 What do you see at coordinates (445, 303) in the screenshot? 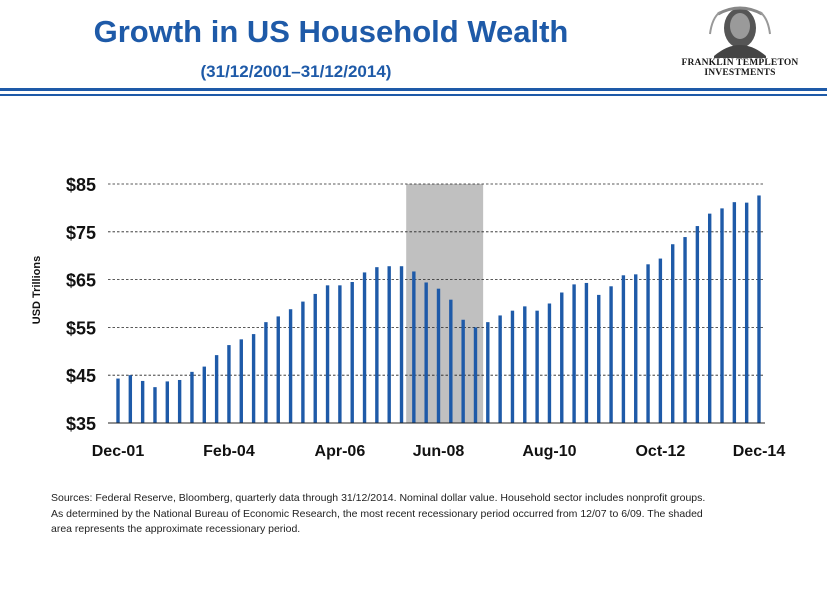
I see `recession-shading` at bounding box center [445, 303].